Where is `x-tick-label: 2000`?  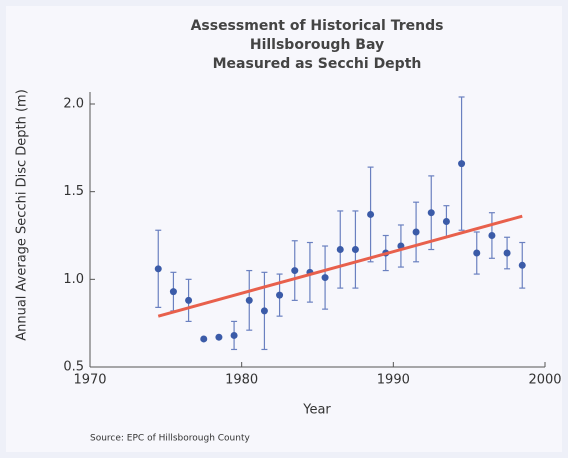
x-tick-label: 2000 is located at coordinates (544, 380).